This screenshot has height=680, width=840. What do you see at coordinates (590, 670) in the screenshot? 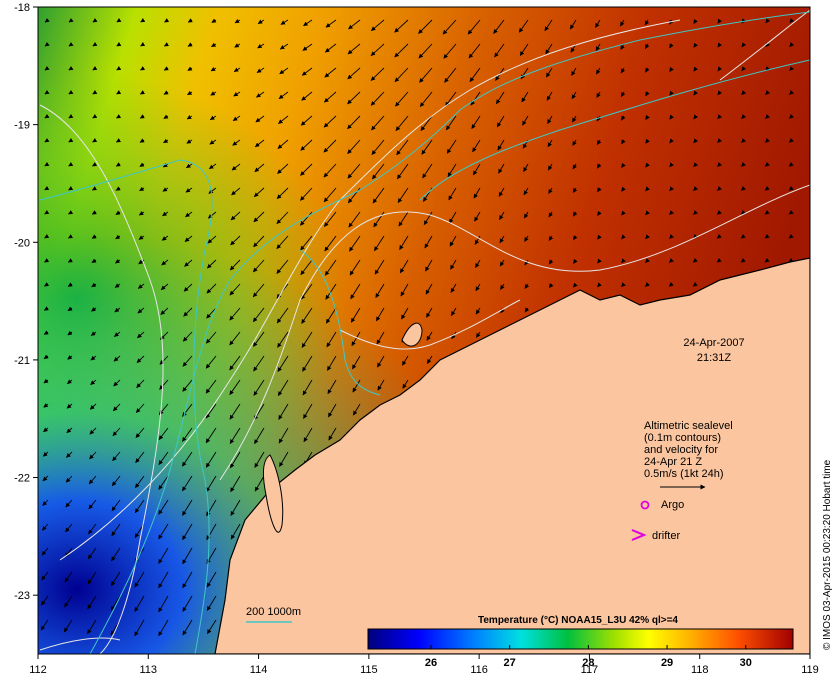
I see `lon-tick-label: 117` at bounding box center [590, 670].